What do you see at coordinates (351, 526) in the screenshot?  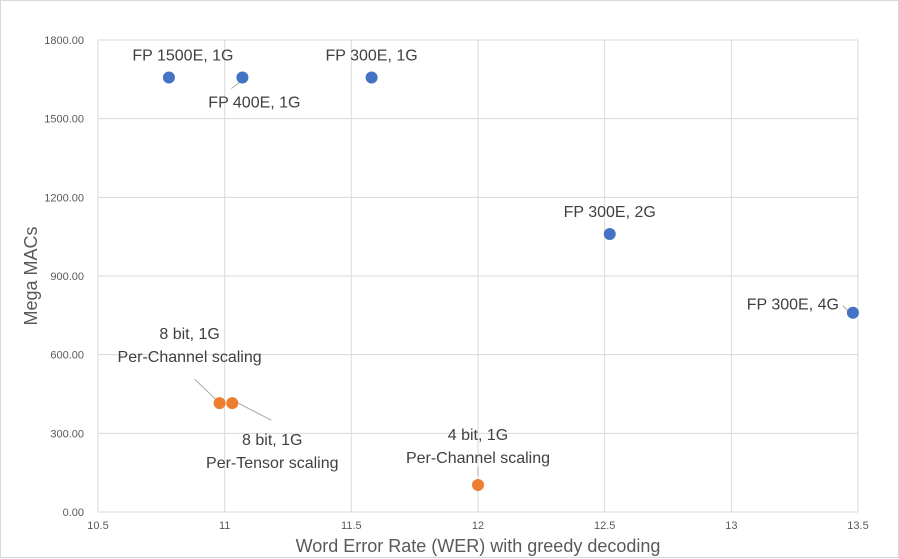 I see `x-tick-label: 11.5` at bounding box center [351, 526].